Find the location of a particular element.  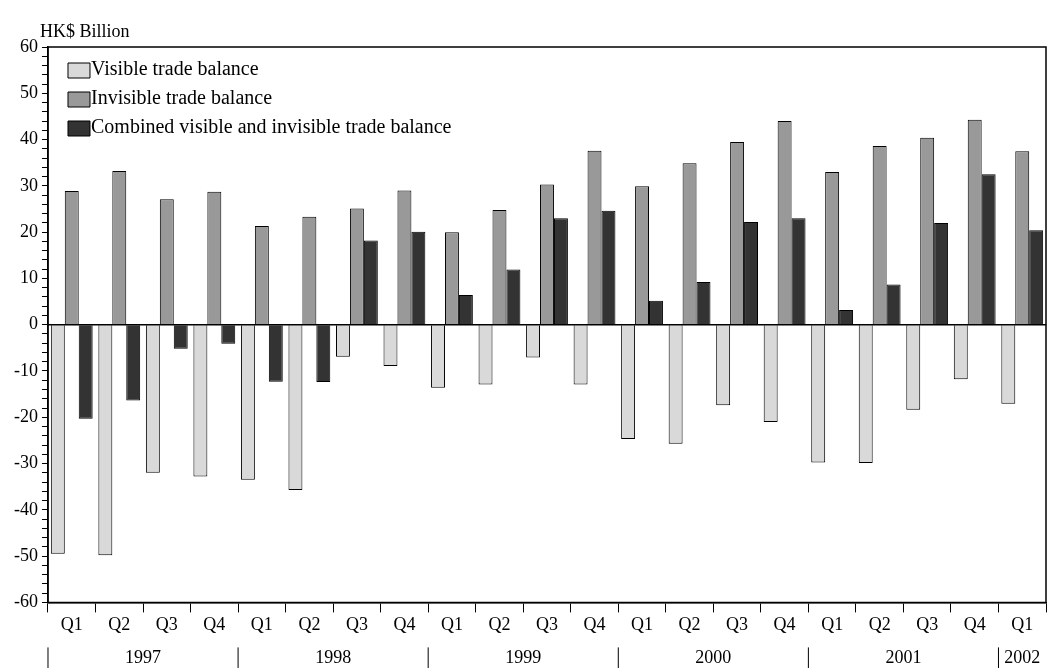

y-tick-label: -20 is located at coordinates (25, 416).